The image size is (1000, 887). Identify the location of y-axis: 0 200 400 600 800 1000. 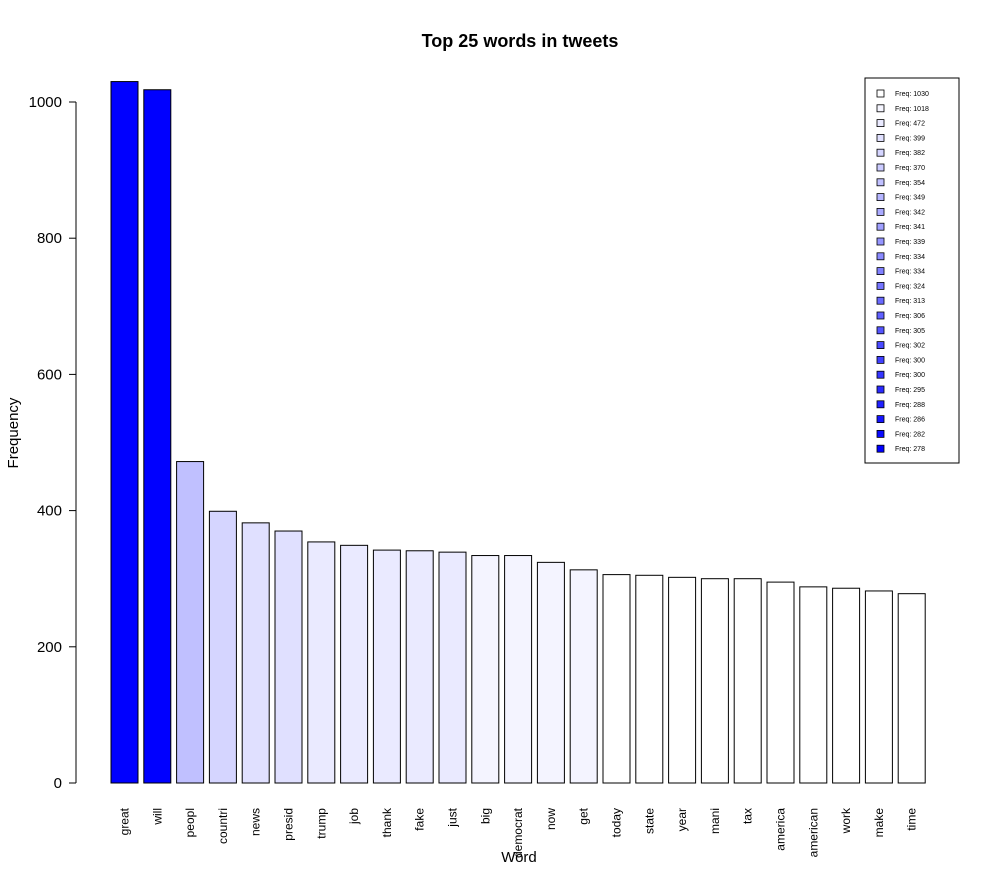
(53, 443).